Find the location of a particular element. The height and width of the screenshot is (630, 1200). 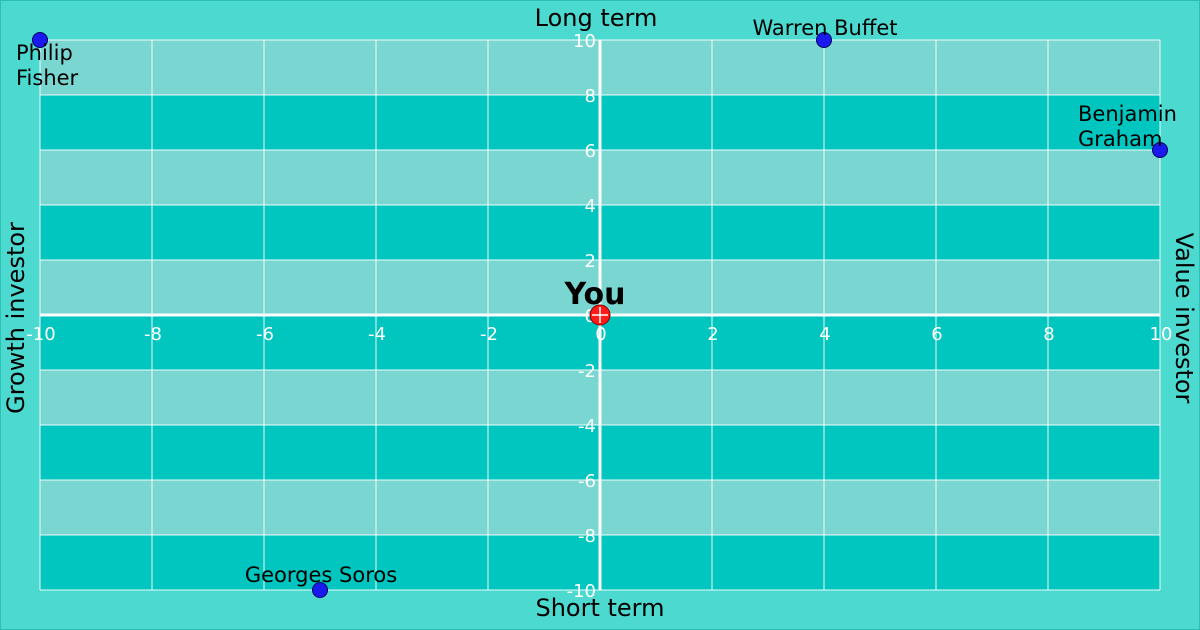

data-point-group: Warren Buffet is located at coordinates (825, 32).